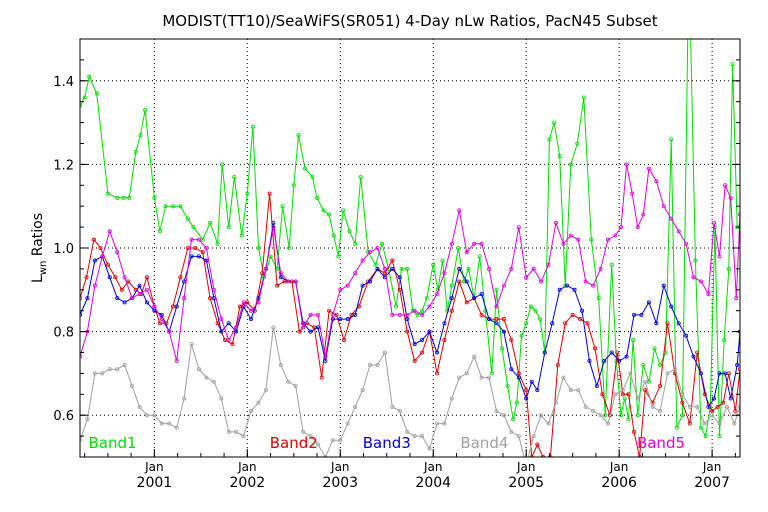 This screenshot has height=512, width=768. Describe the element at coordinates (712, 483) in the screenshot. I see `x-tick-label-year: 2007` at that location.